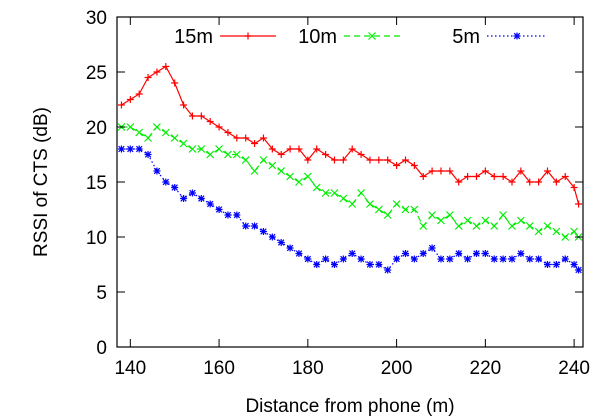 This screenshot has width=598, height=419. What do you see at coordinates (96, 73) in the screenshot?
I see `y-tick-label: 25` at bounding box center [96, 73].